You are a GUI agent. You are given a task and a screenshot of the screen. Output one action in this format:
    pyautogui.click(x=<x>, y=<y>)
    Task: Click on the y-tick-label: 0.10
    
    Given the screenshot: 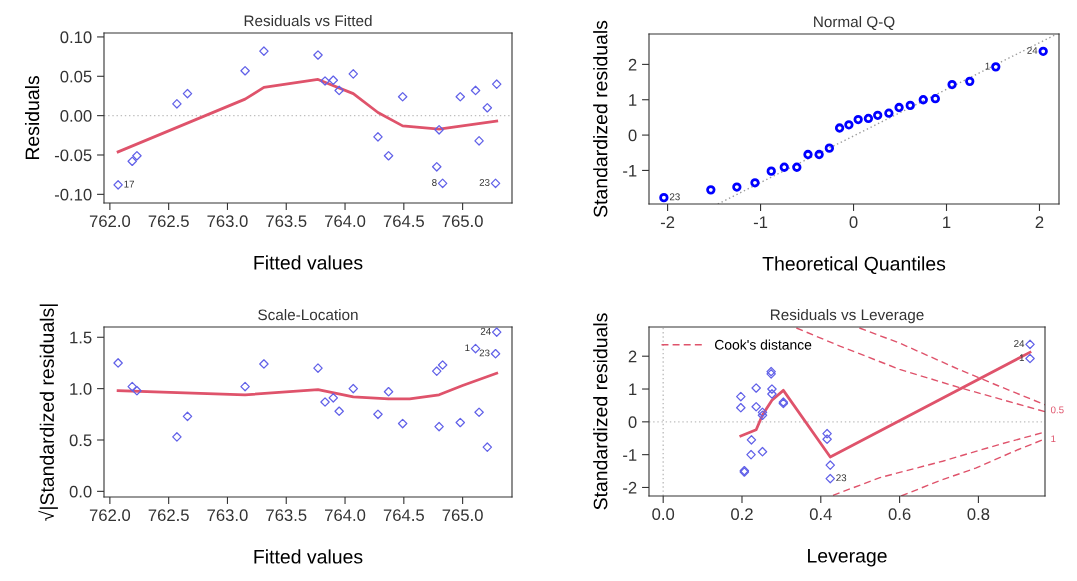 What is the action you would take?
    pyautogui.click(x=76, y=37)
    